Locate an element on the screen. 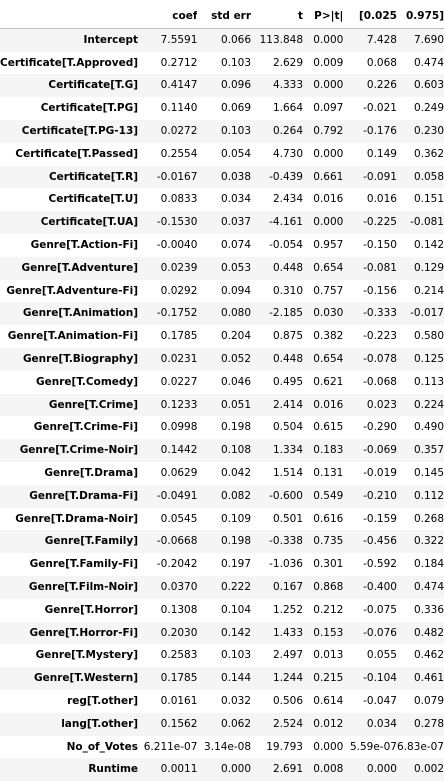 This screenshot has height=781, width=444. cell-ci-upper: 0.249 is located at coordinates (428, 108).